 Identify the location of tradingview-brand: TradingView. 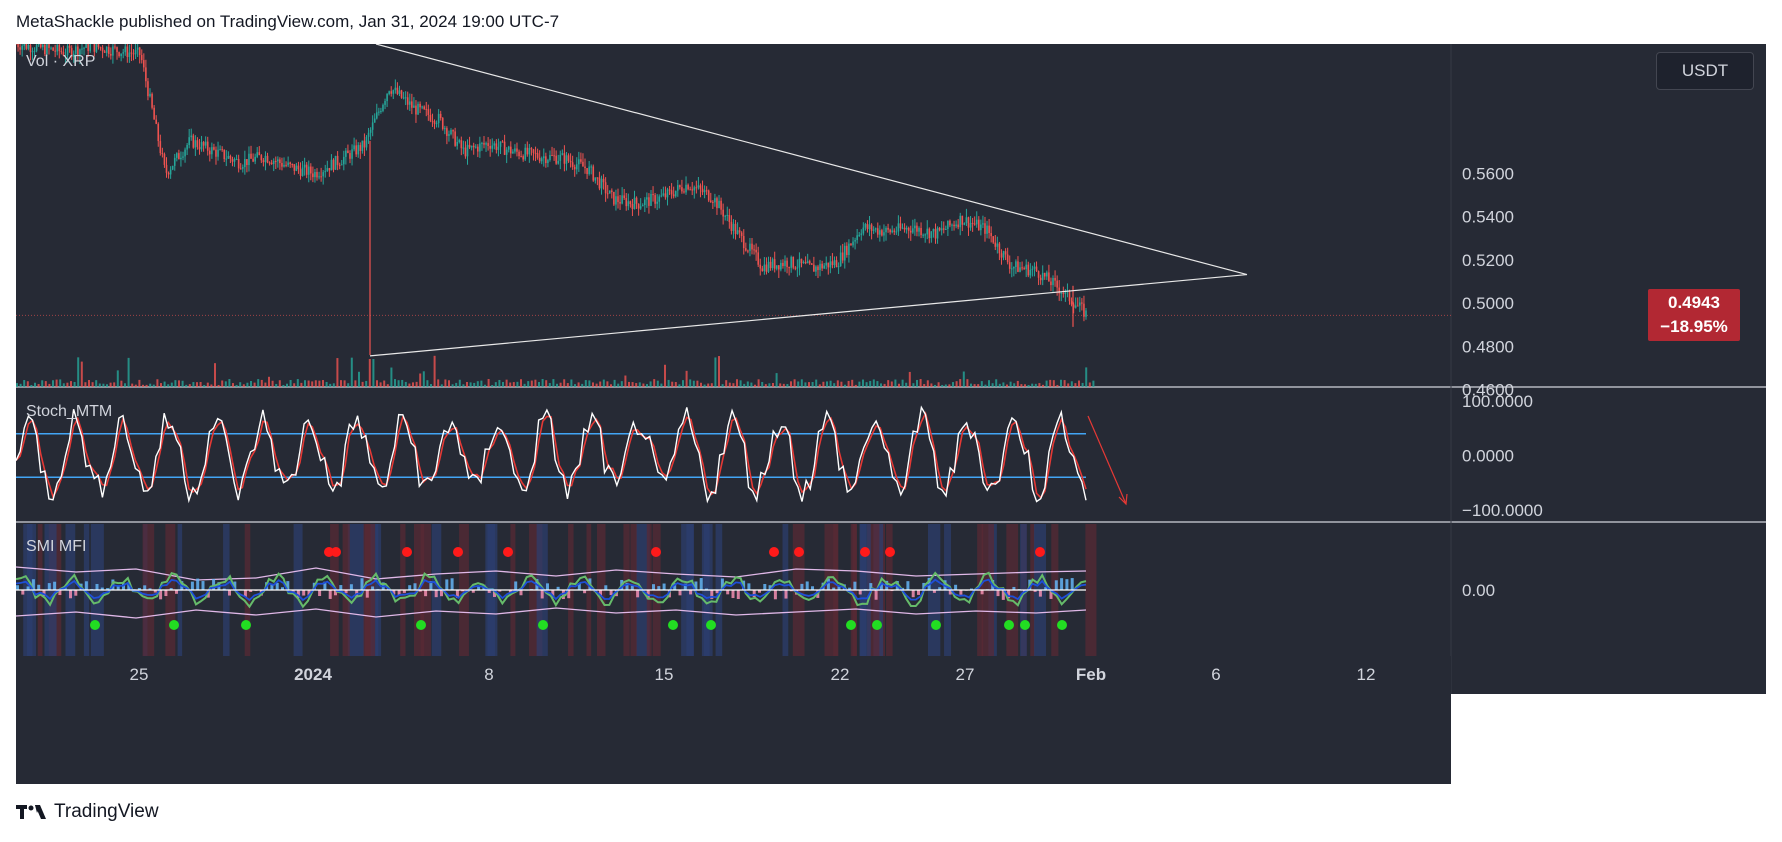
(87, 812).